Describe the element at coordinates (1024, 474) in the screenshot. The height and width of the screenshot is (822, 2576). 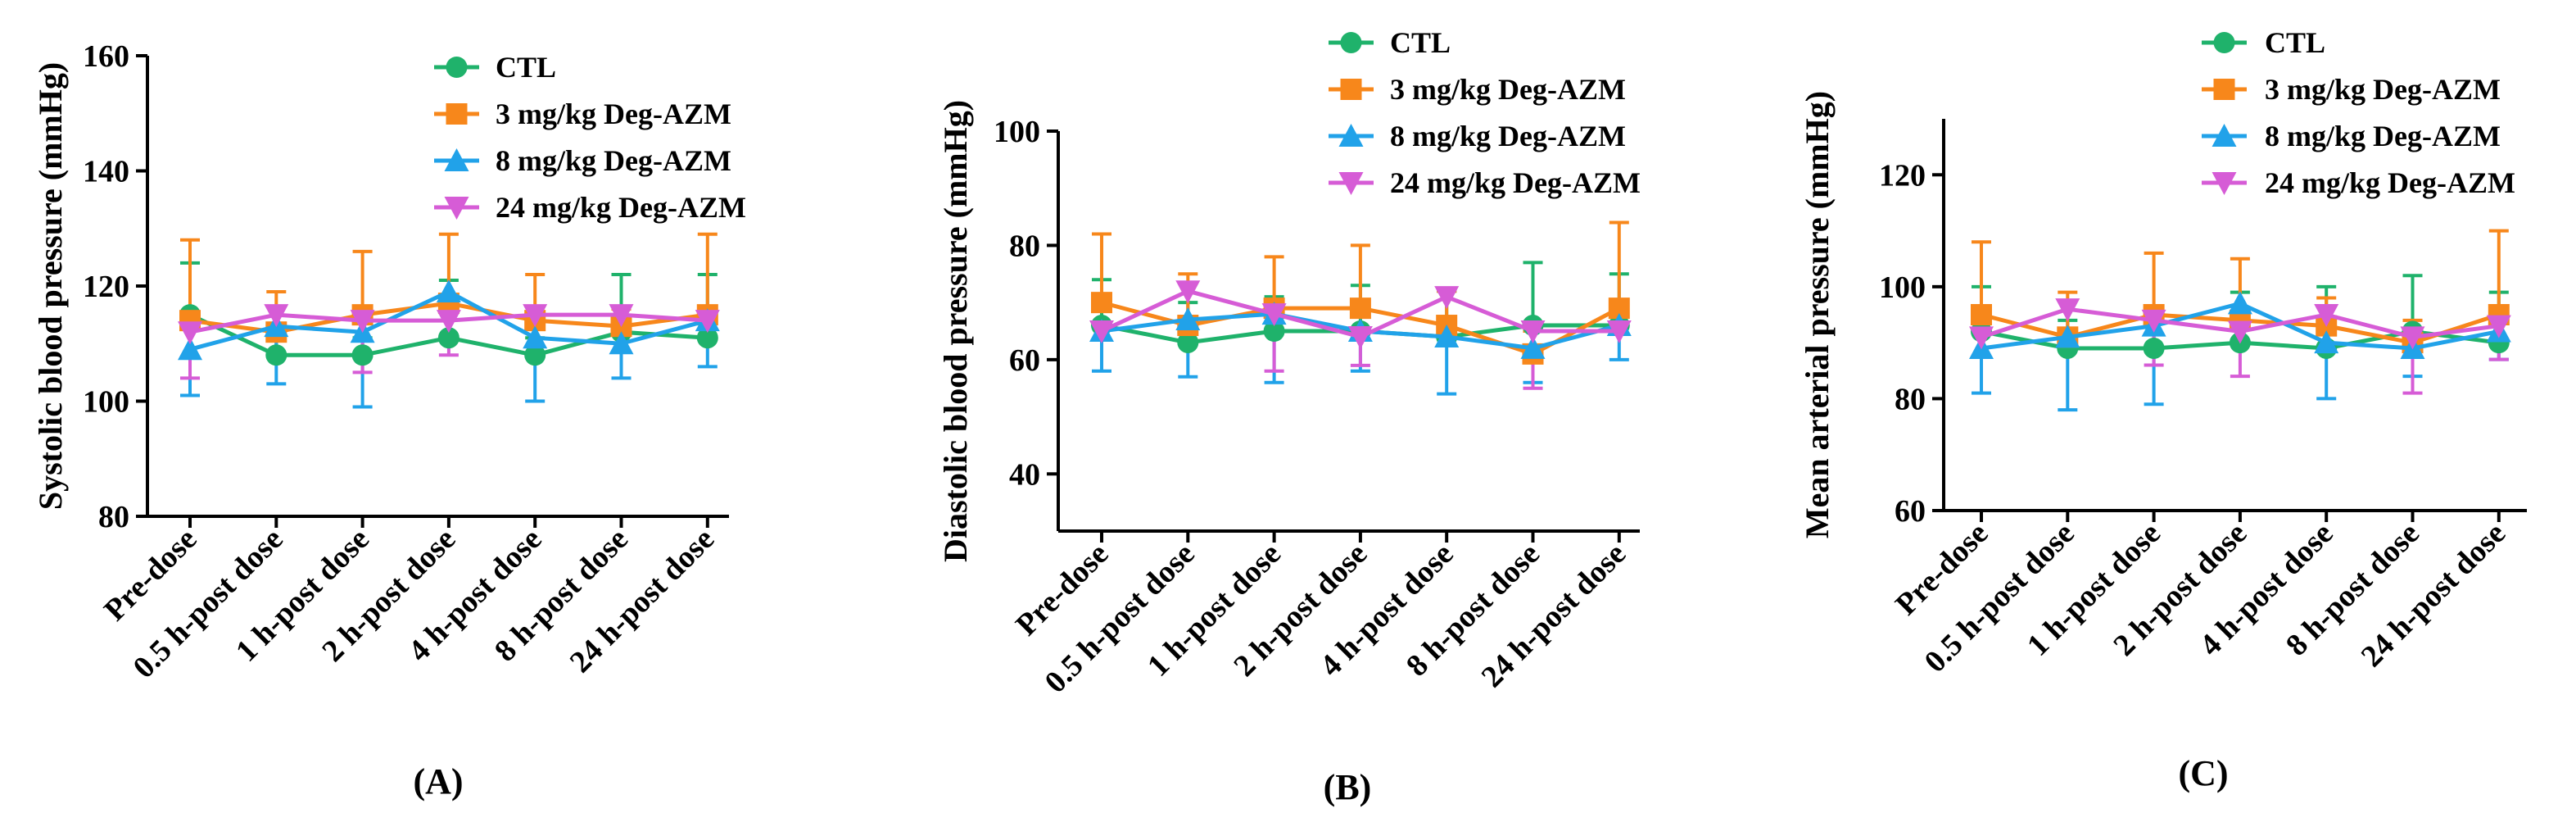
I see `y-tick-label: 40` at that location.